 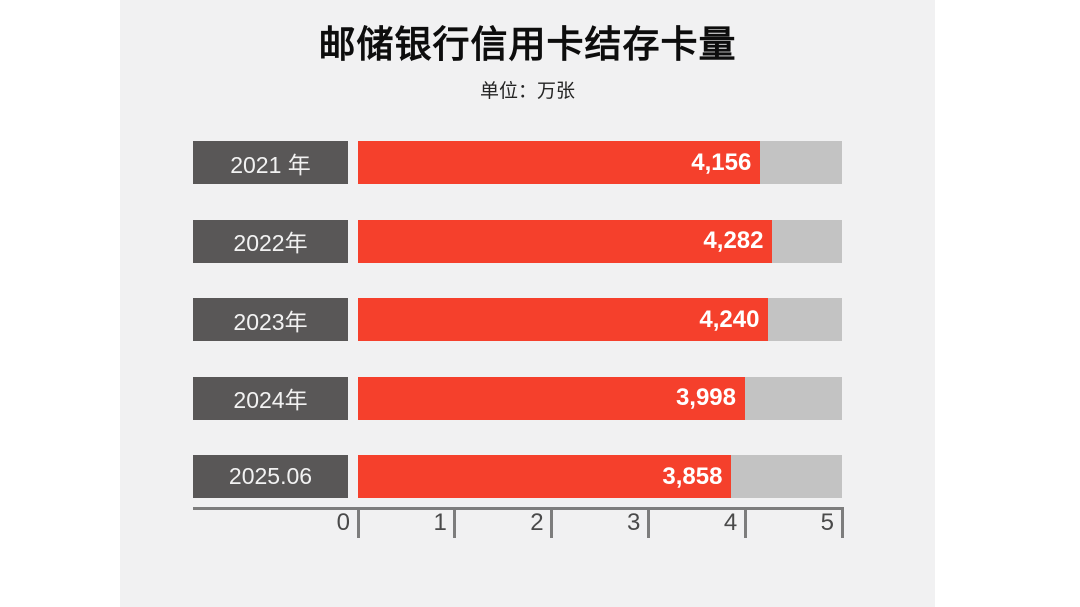 I want to click on chart-title: 邮储银行信用卡结存卡量, so click(x=527, y=44).